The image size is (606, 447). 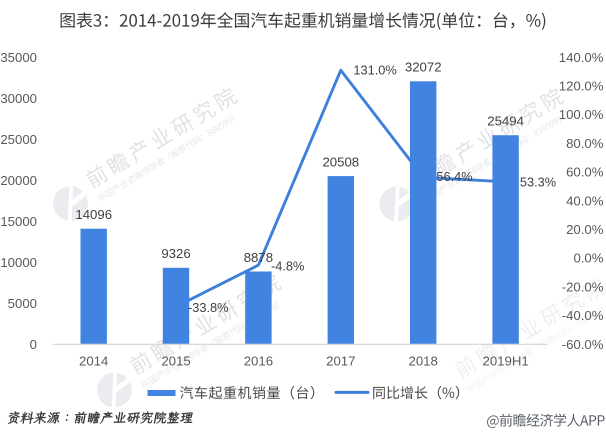 I want to click on svg-text: 120.0%, so click(x=581, y=86).